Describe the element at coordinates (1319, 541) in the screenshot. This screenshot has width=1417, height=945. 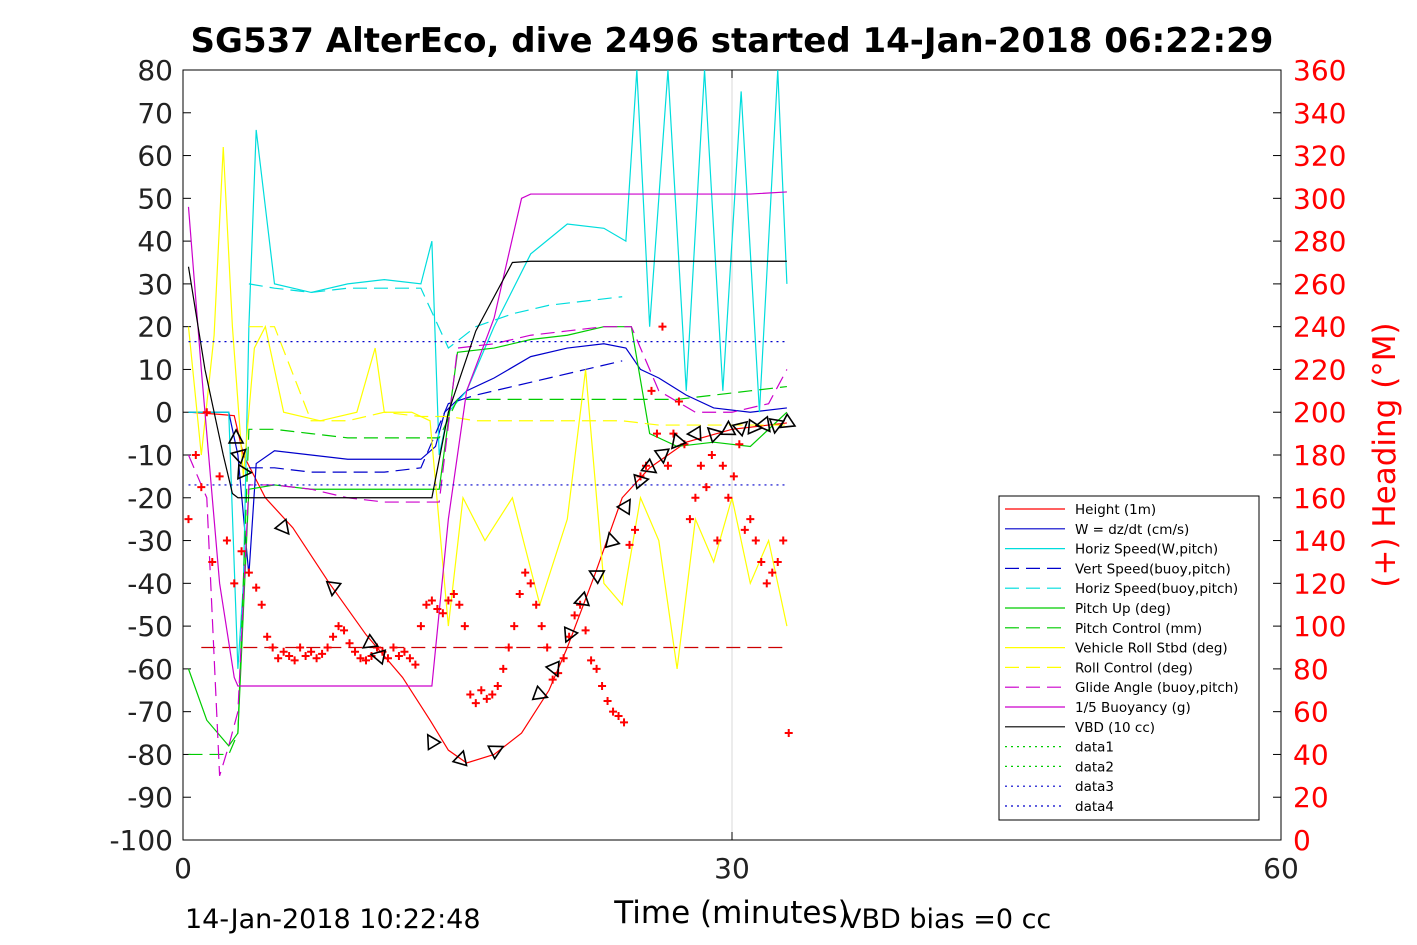
I see `y-tick-label-right: 140` at that location.